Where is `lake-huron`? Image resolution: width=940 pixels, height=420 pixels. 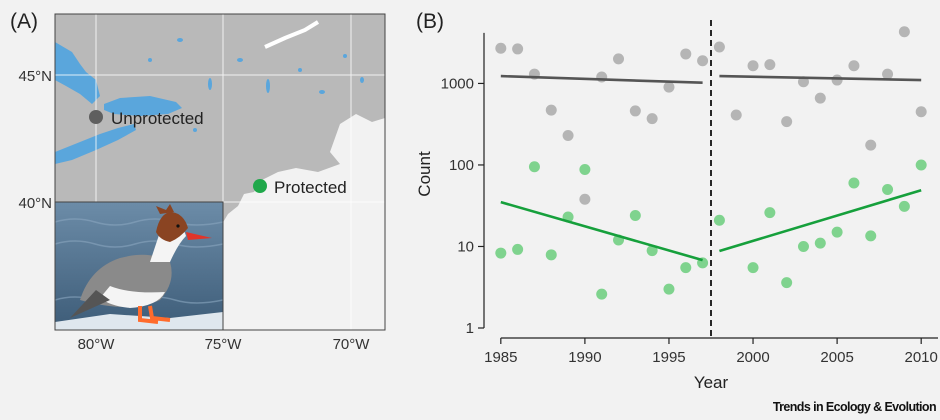 lake-huron is located at coordinates (77, 73).